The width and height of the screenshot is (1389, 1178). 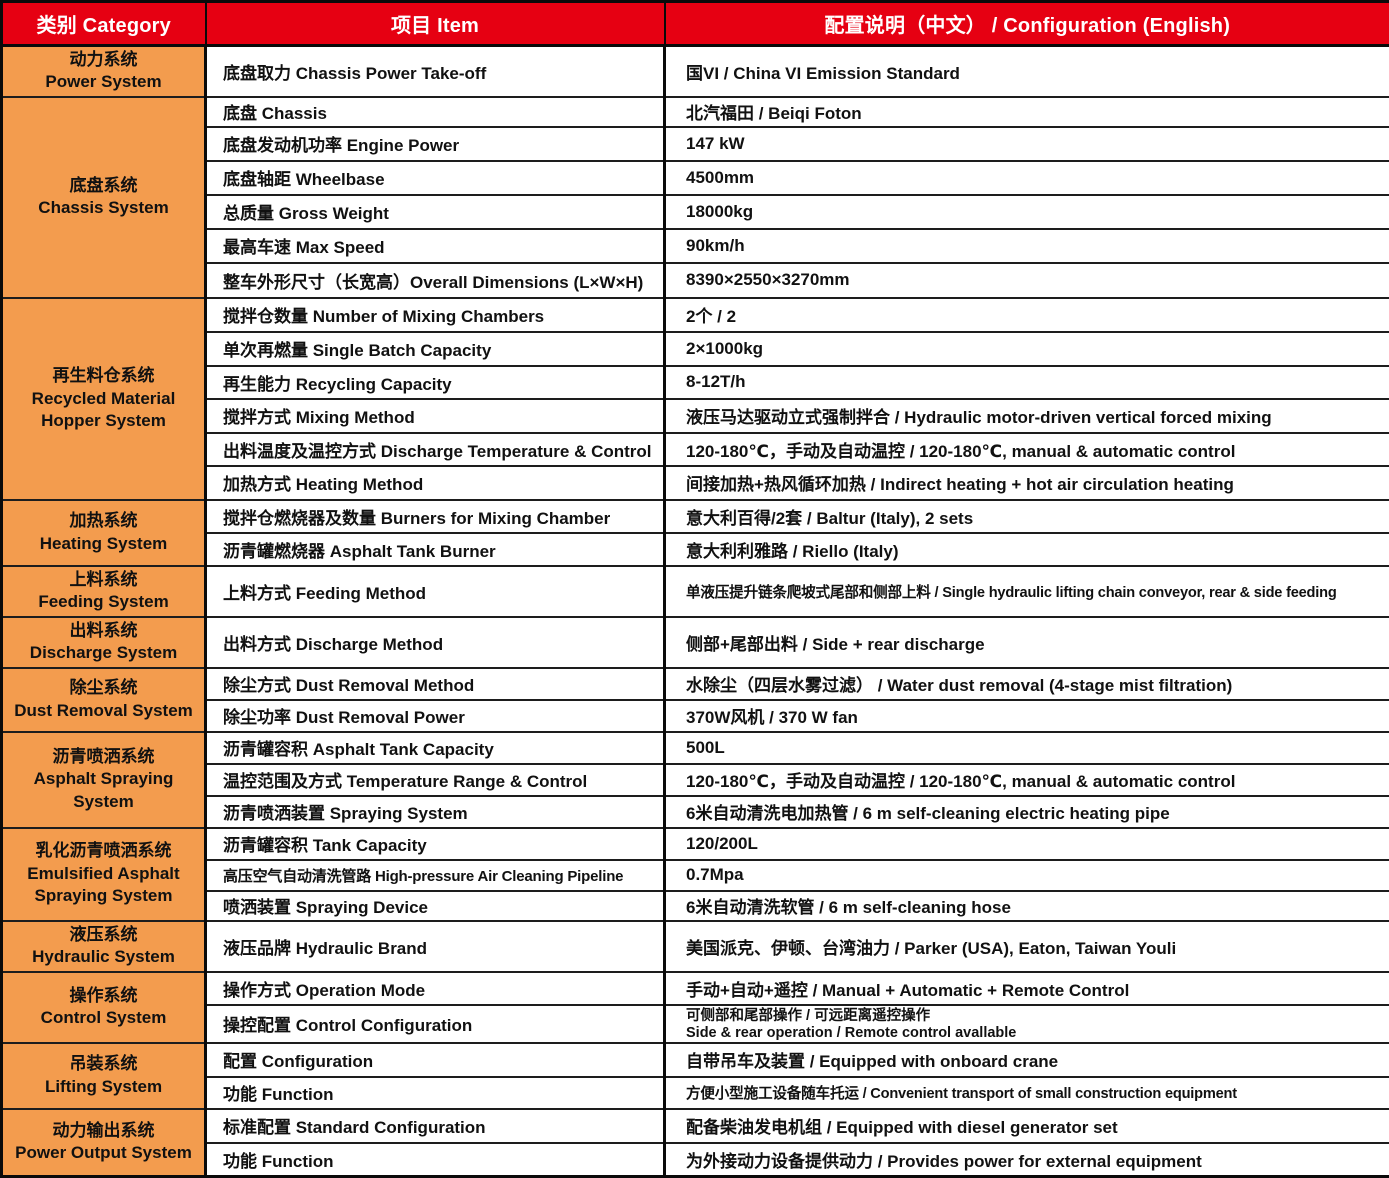 I want to click on item-cell: 喷洒装置 Spraying Device, so click(x=435, y=906).